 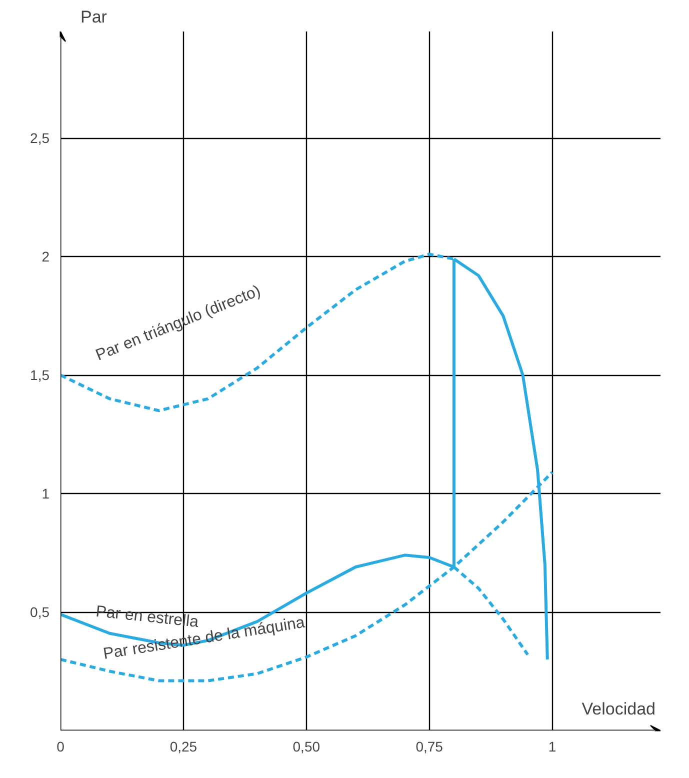 I want to click on x-tick-label: 0,50, so click(x=306, y=746).